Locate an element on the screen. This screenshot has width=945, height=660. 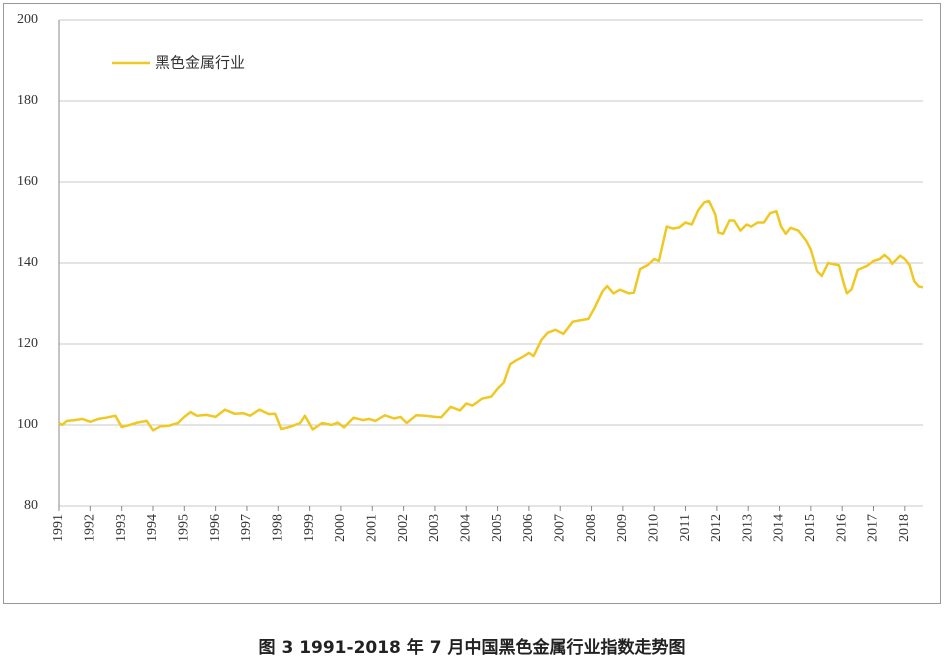
y-tick-label: 140 is located at coordinates (27, 262).